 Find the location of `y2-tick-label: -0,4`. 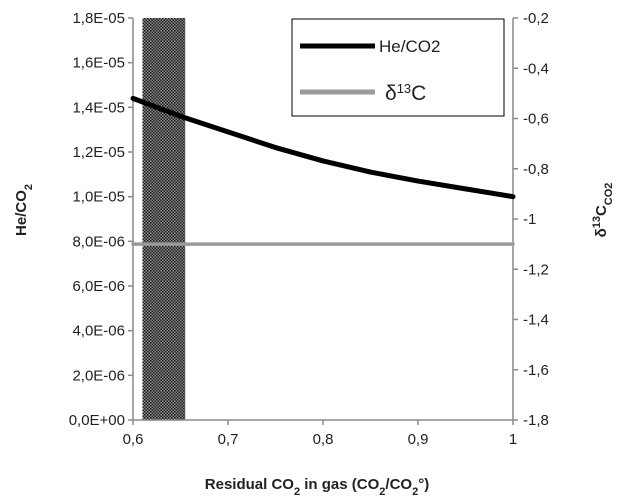

y2-tick-label: -0,4 is located at coordinates (536, 68).